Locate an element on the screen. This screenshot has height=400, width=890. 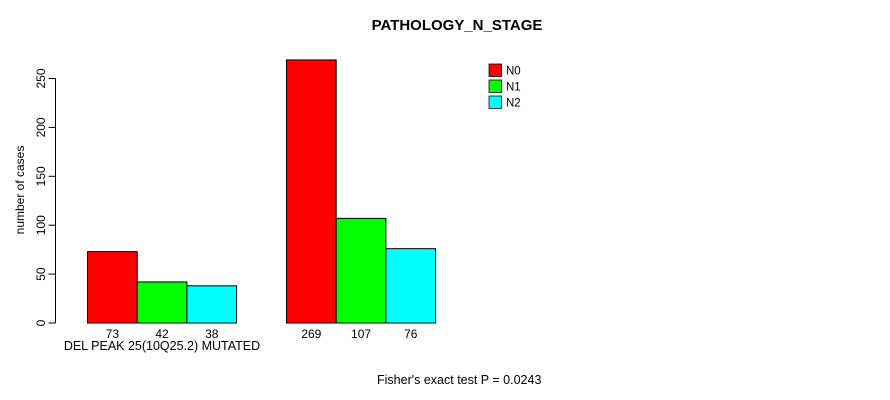
legend-label-n0: N0 is located at coordinates (513, 72).